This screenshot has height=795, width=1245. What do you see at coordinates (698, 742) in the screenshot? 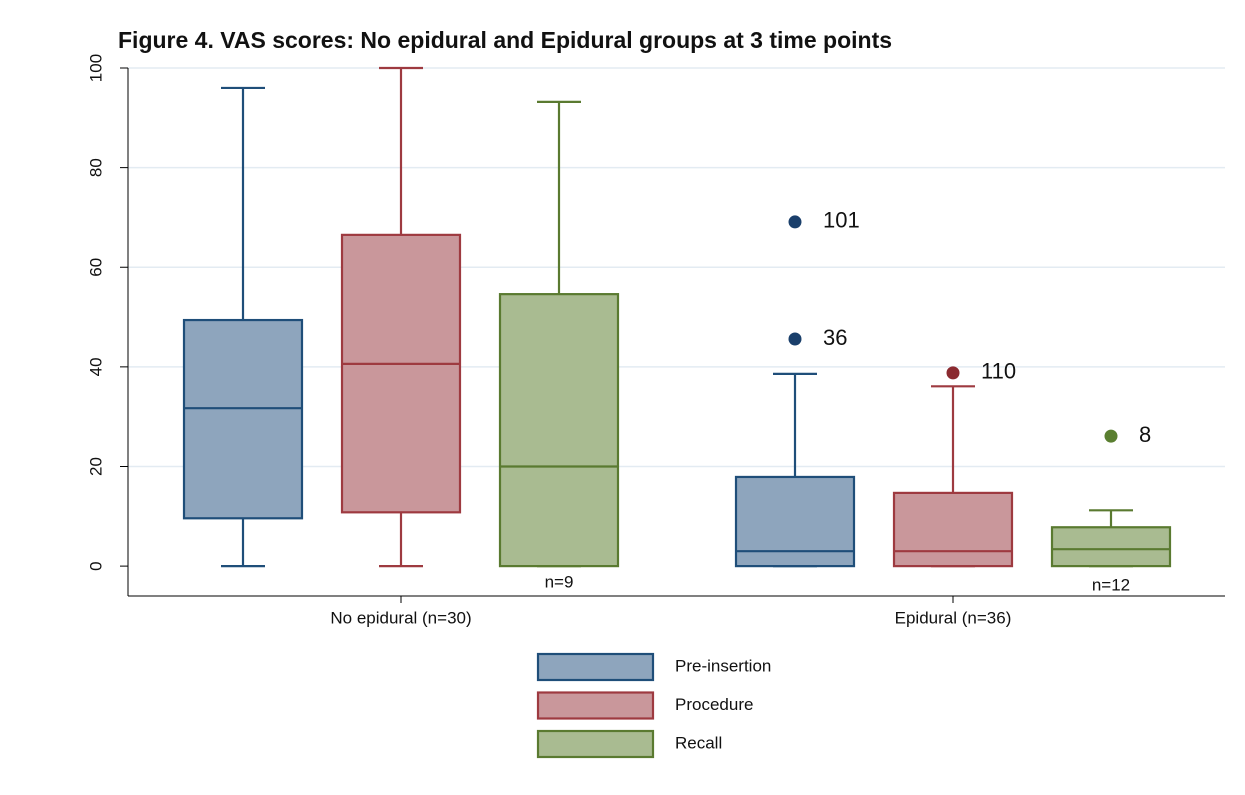
I see `legend-label: Recall` at bounding box center [698, 742].